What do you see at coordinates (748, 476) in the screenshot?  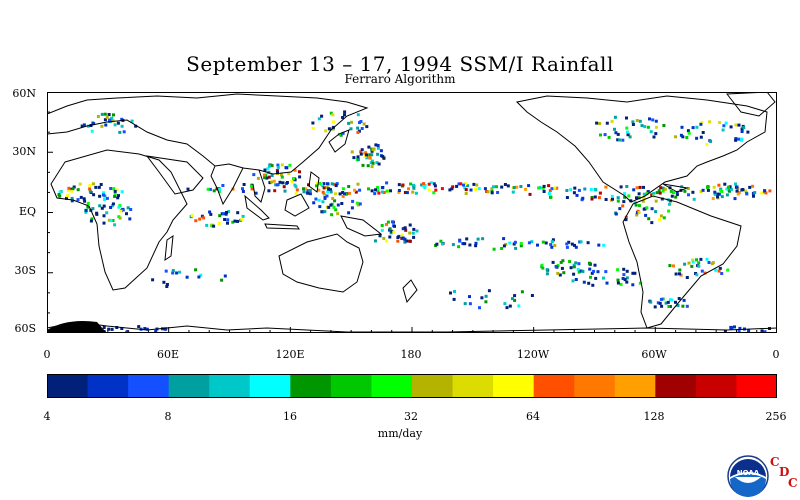 I see `noaa-logo-icon: NOAA` at bounding box center [748, 476].